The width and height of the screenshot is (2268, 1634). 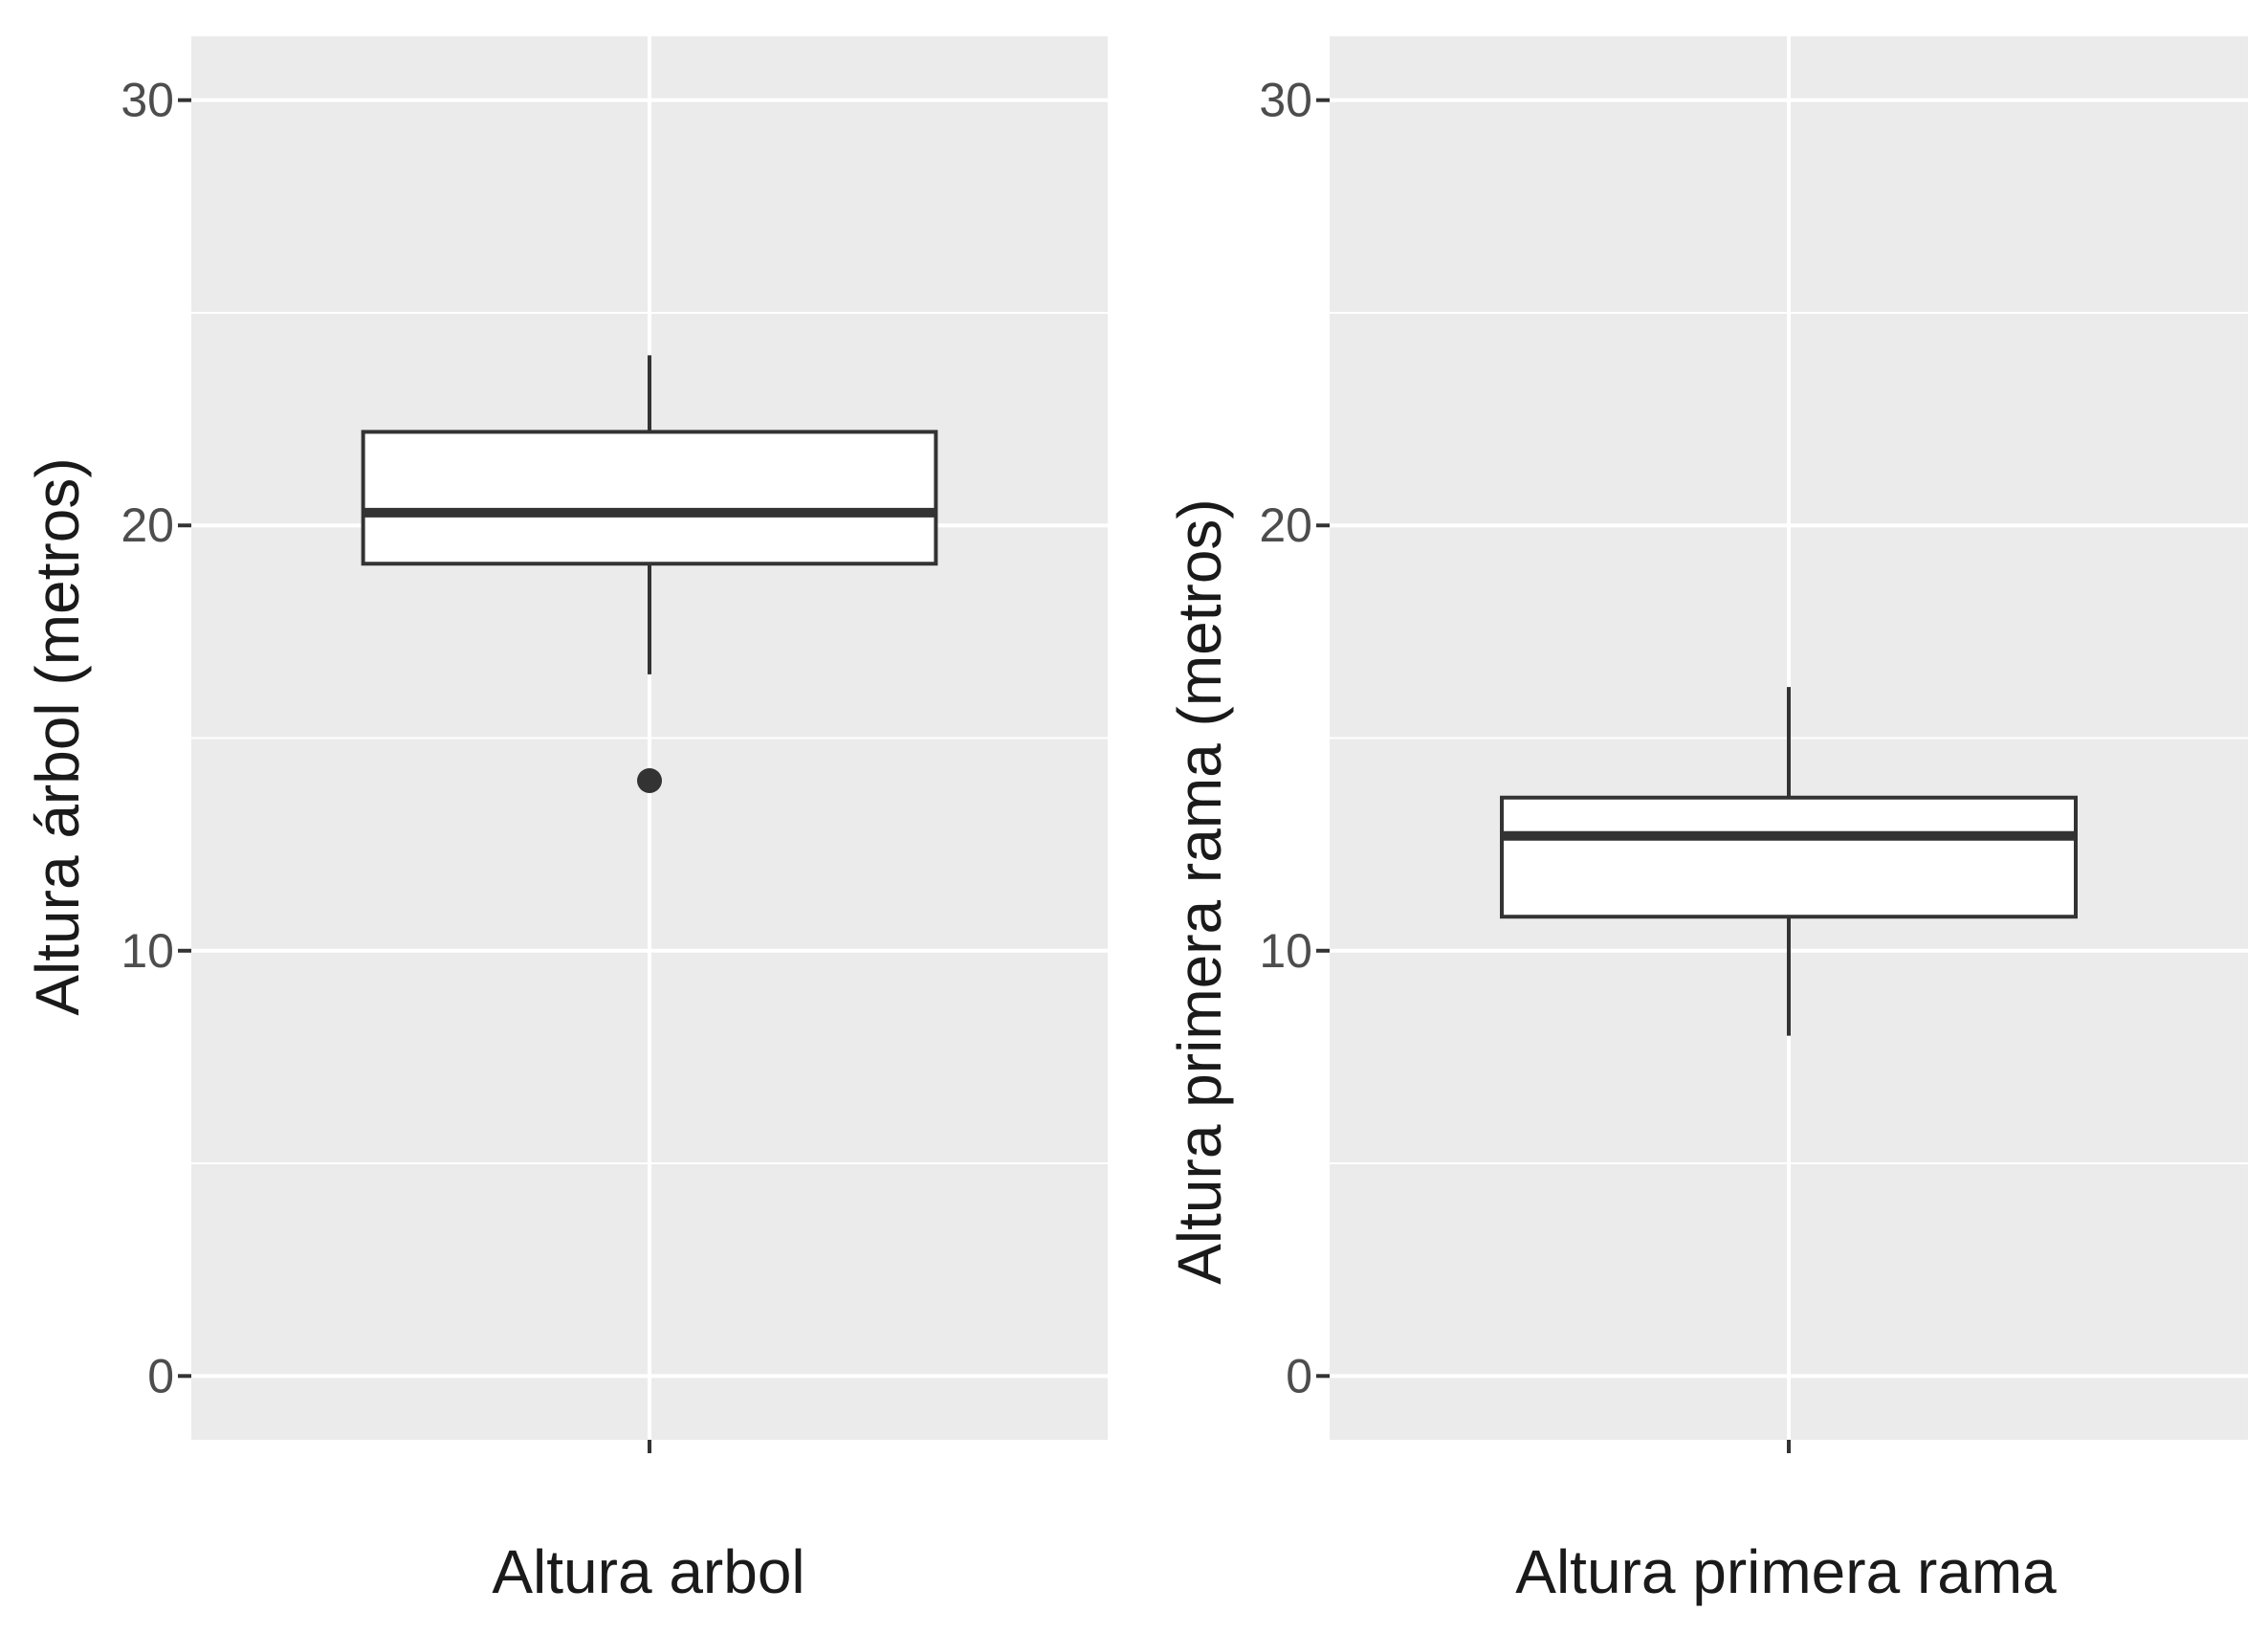 What do you see at coordinates (57, 736) in the screenshot?
I see `y-axis-title: Altura árbol (metros)` at bounding box center [57, 736].